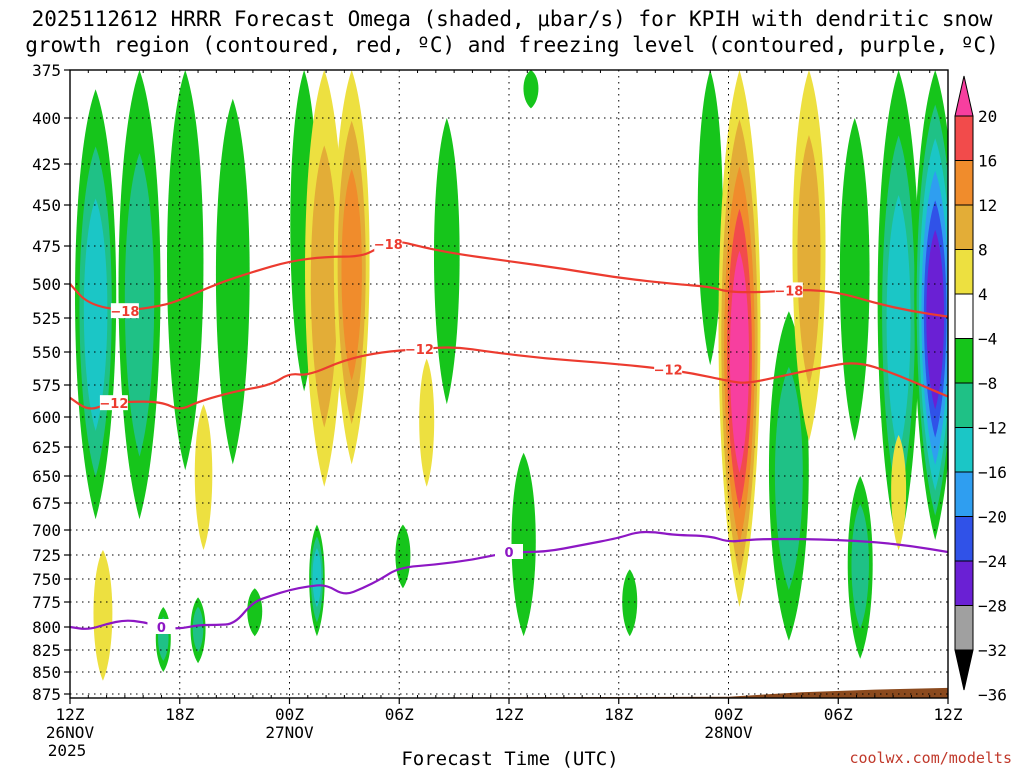 The width and height of the screenshot is (1024, 768). What do you see at coordinates (618, 714) in the screenshot?
I see `x-tick-label-5: 18Z` at bounding box center [618, 714].